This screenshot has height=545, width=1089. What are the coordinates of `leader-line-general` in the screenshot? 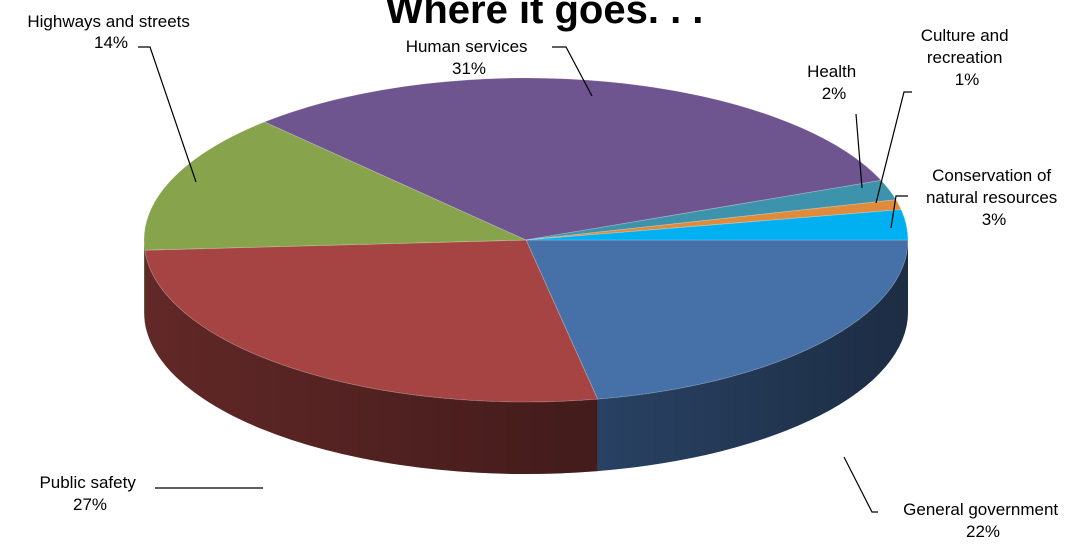 It's located at (860, 484).